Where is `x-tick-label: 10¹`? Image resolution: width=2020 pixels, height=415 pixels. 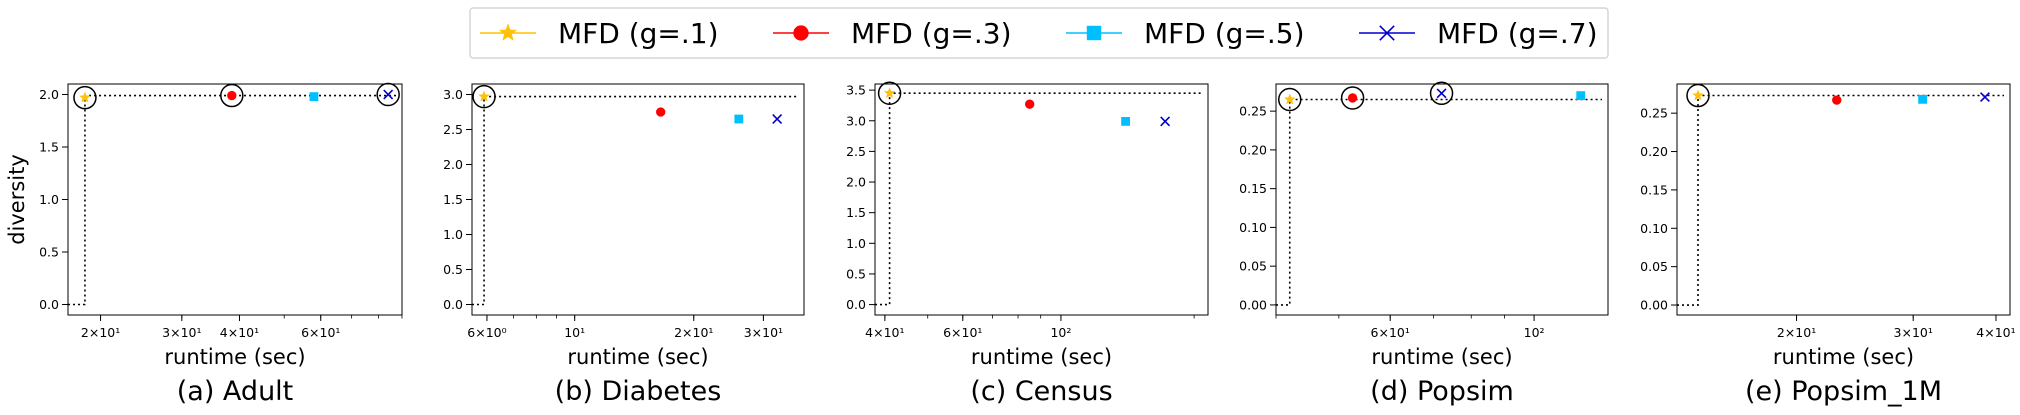
x-tick-label: 10¹ is located at coordinates (574, 332).